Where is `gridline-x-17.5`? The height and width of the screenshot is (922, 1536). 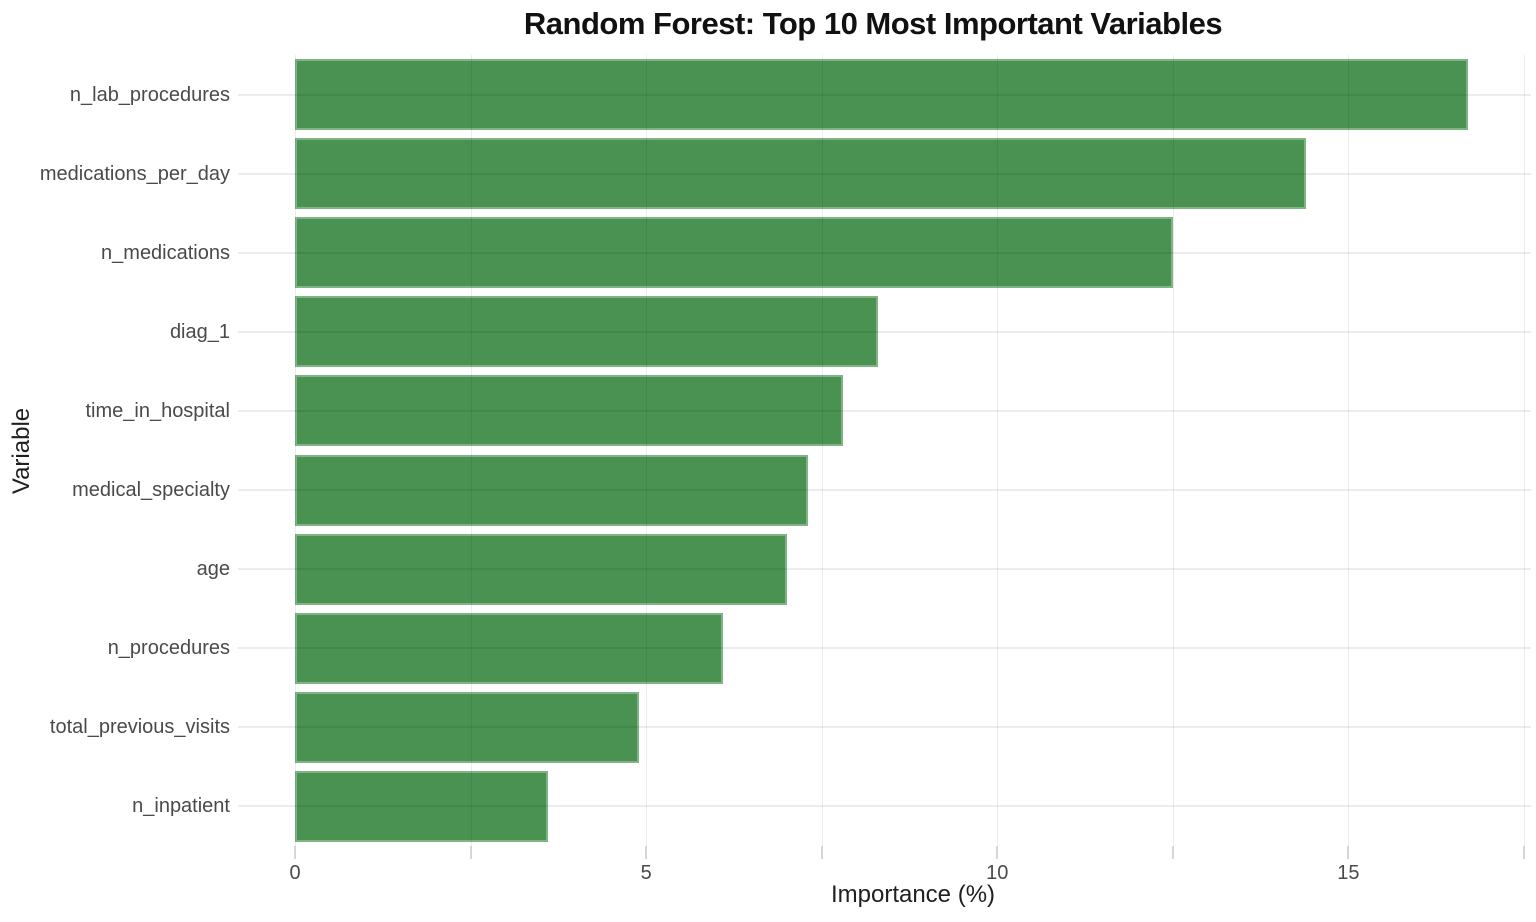 gridline-x-17.5 is located at coordinates (1524, 450).